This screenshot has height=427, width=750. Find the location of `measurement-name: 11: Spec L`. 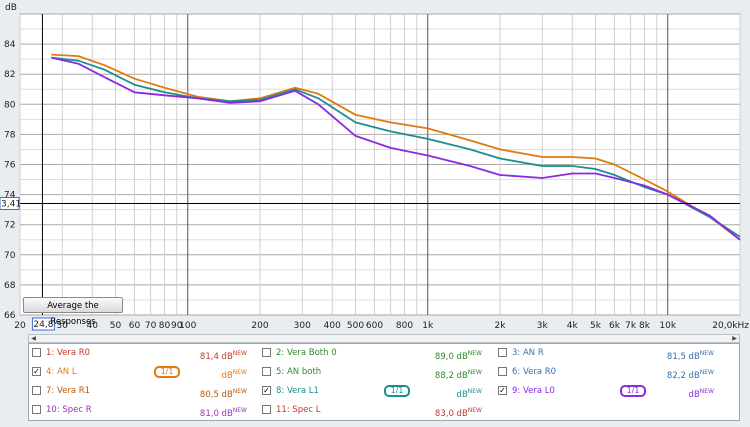

measurement-name: 11: Spec L is located at coordinates (298, 410).